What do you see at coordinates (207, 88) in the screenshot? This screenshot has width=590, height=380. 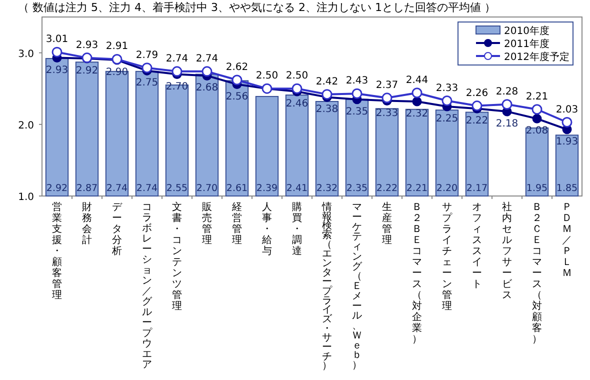 I see `data-label: 2.68` at bounding box center [207, 88].